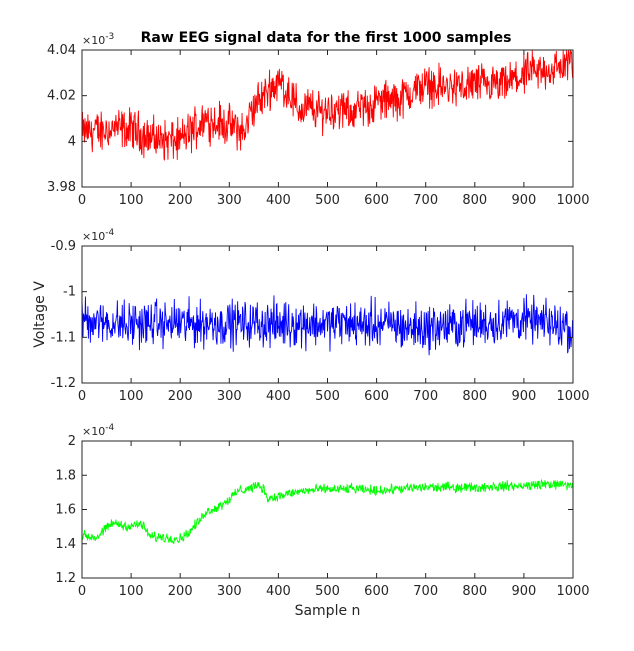  What do you see at coordinates (65, 578) in the screenshot?
I see `y-tick-label: 1.2` at bounding box center [65, 578].